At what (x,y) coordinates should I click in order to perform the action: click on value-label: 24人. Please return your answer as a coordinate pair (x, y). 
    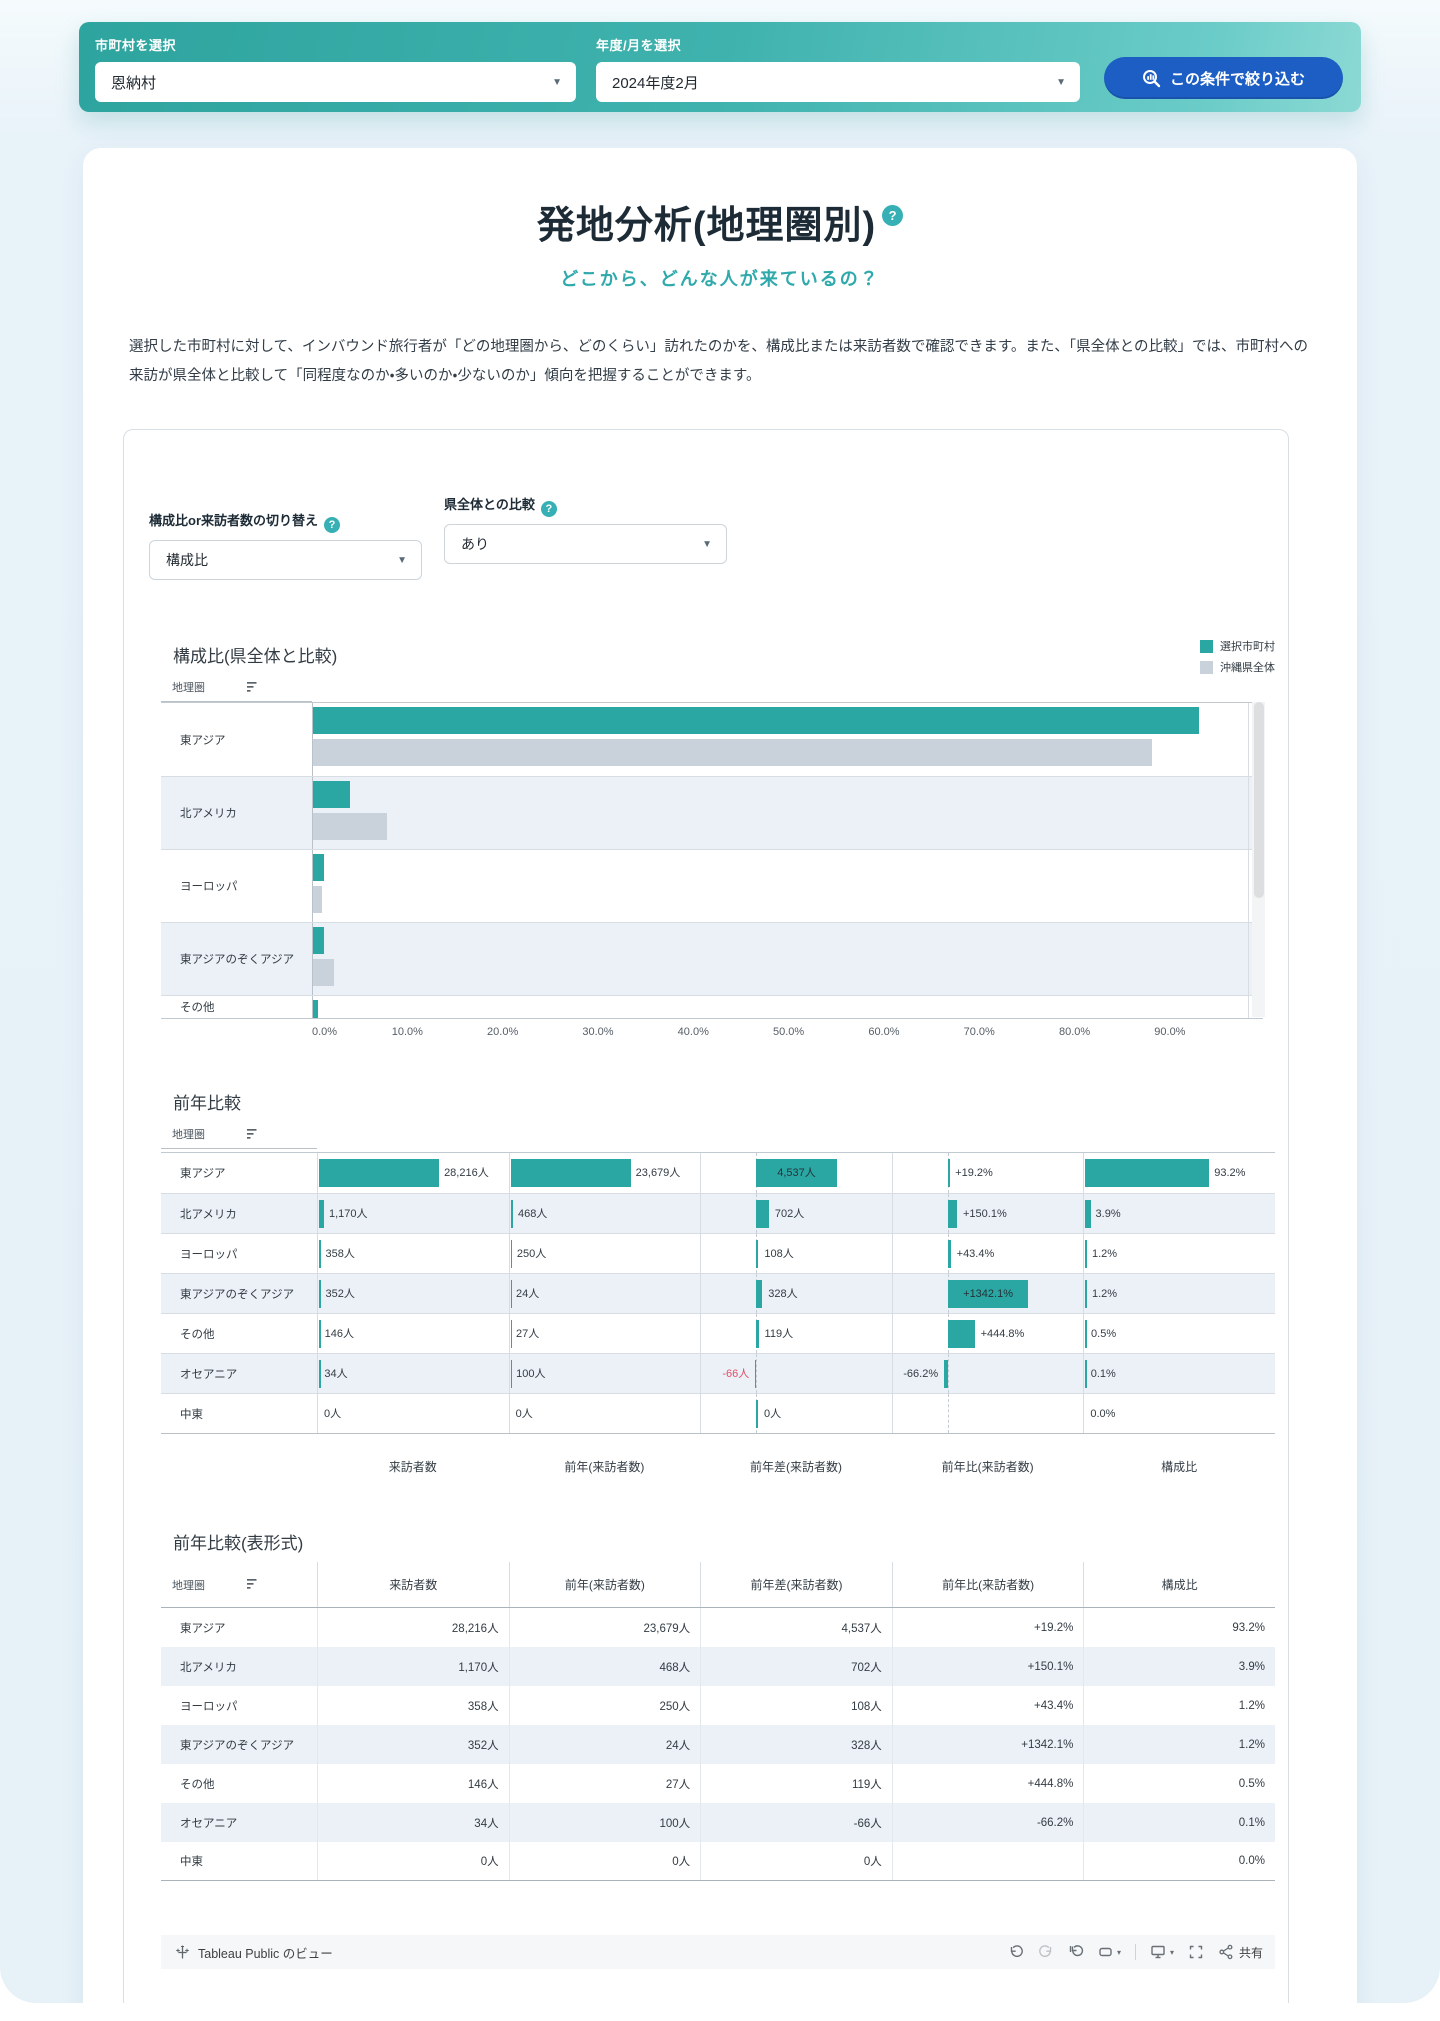
    Looking at the image, I should click on (527, 1294).